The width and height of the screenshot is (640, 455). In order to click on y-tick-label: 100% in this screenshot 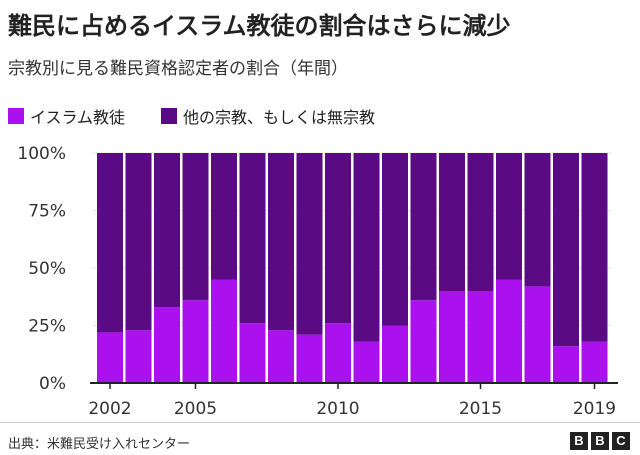, I will do `click(41, 154)`.